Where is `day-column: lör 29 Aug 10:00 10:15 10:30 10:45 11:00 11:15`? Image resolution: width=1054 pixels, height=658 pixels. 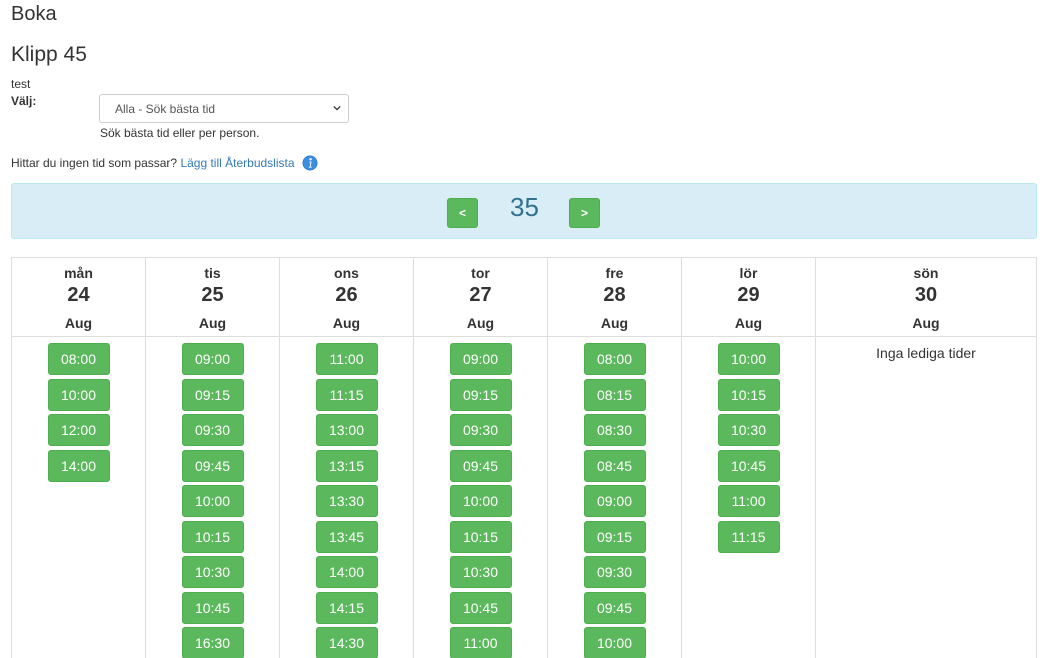
day-column: lör 29 Aug 10:00 10:15 10:30 10:45 11:00 11:15 is located at coordinates (749, 458).